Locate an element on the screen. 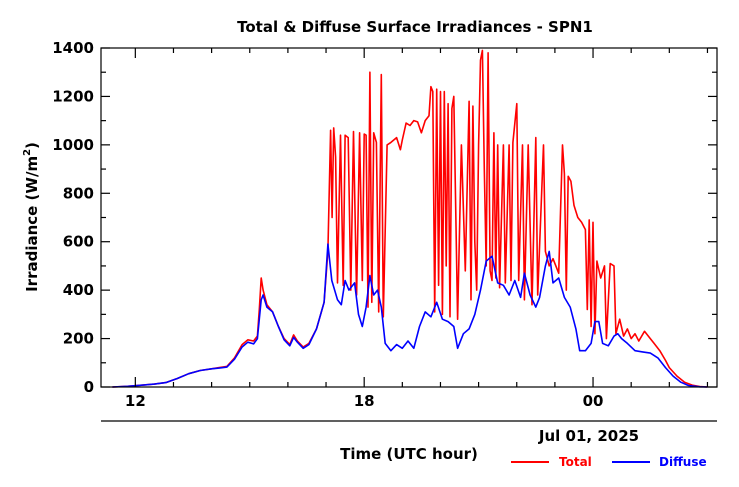 Image resolution: width=739 pixels, height=487 pixels. date-label: Jul 01, 2025 is located at coordinates (588, 436).